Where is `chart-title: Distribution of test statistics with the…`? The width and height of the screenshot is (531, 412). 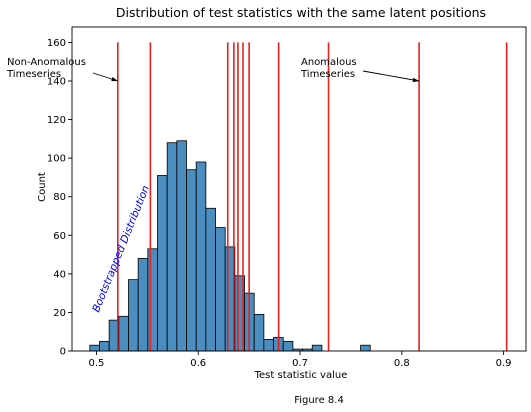 chart-title: Distribution of test statistics with the… is located at coordinates (301, 12).